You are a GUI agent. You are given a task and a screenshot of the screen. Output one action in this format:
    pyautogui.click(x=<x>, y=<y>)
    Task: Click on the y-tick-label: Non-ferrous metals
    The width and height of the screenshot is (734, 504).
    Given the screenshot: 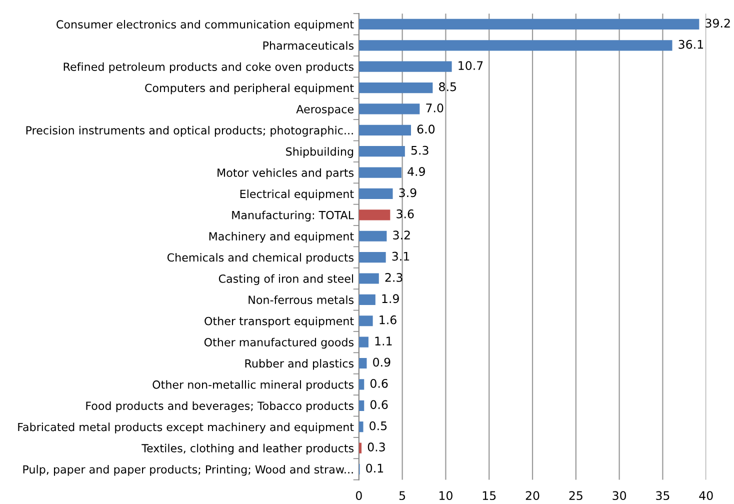 What is the action you would take?
    pyautogui.click(x=301, y=299)
    